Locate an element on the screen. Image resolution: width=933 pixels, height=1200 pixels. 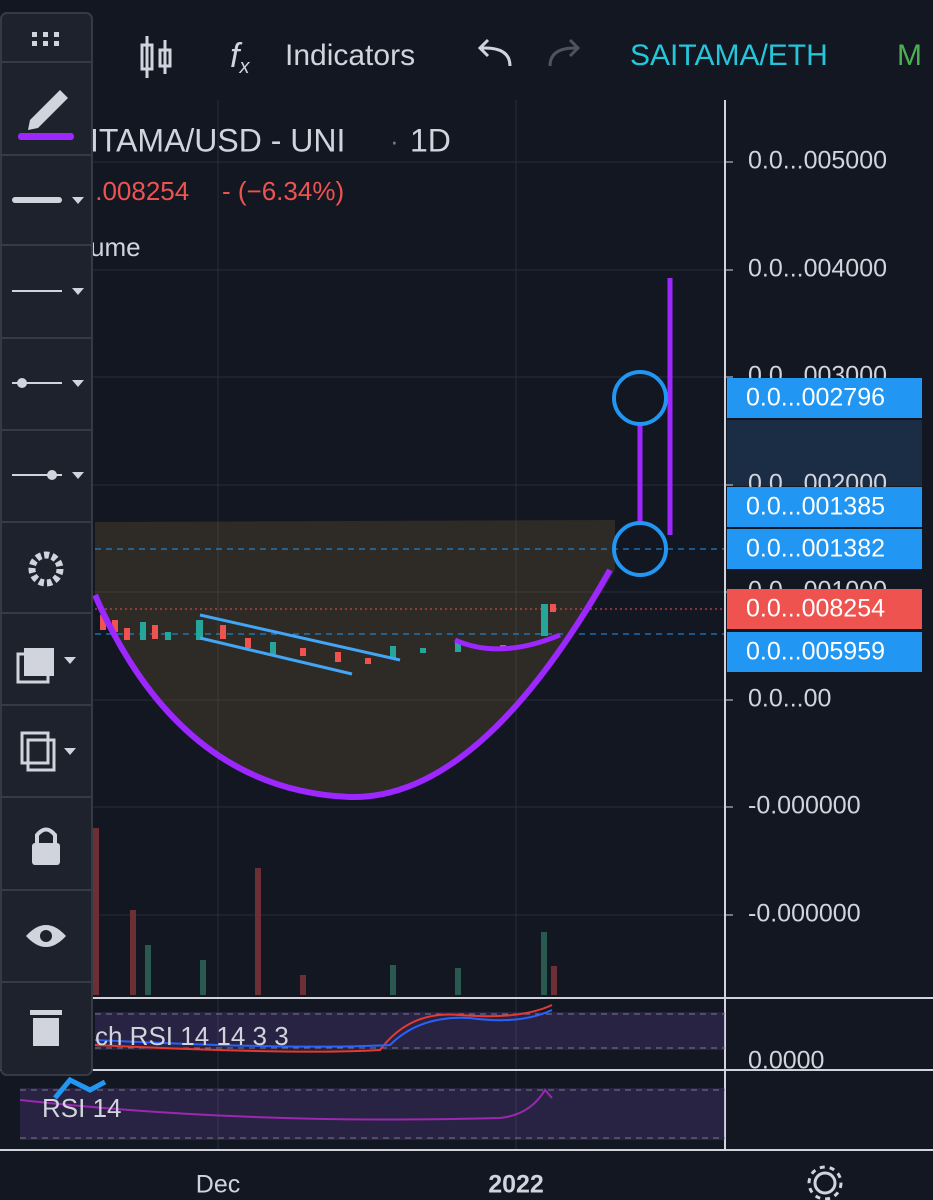
channel is located at coordinates (300, 644).